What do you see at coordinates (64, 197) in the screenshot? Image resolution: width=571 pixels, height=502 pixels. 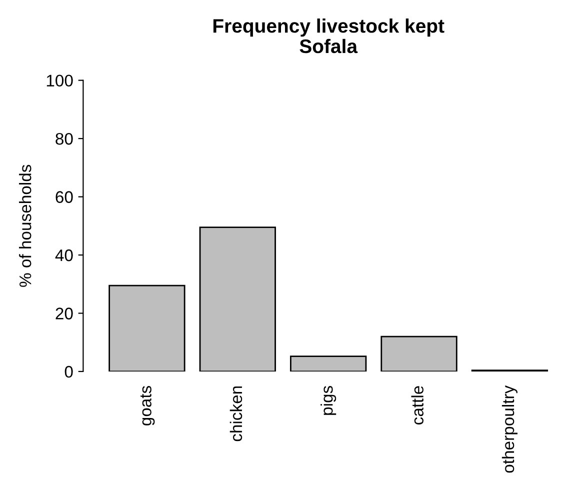 I see `y-tick-label: 60` at bounding box center [64, 197].